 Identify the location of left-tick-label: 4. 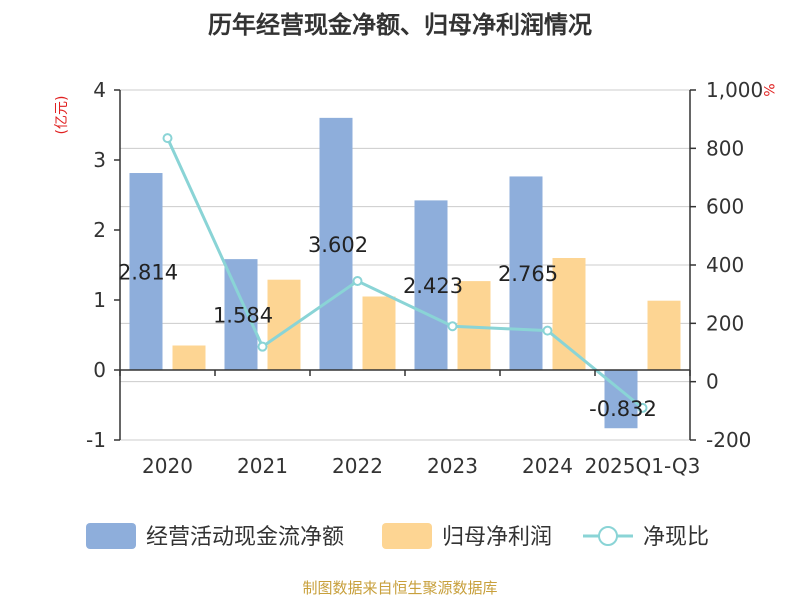
(99, 90).